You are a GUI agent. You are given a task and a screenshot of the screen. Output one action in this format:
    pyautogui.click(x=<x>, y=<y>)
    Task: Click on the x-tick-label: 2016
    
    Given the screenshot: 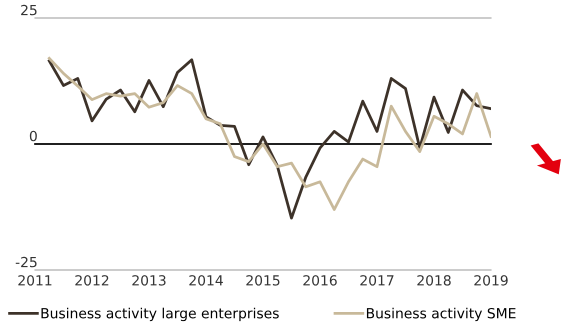 What is the action you would take?
    pyautogui.click(x=320, y=280)
    